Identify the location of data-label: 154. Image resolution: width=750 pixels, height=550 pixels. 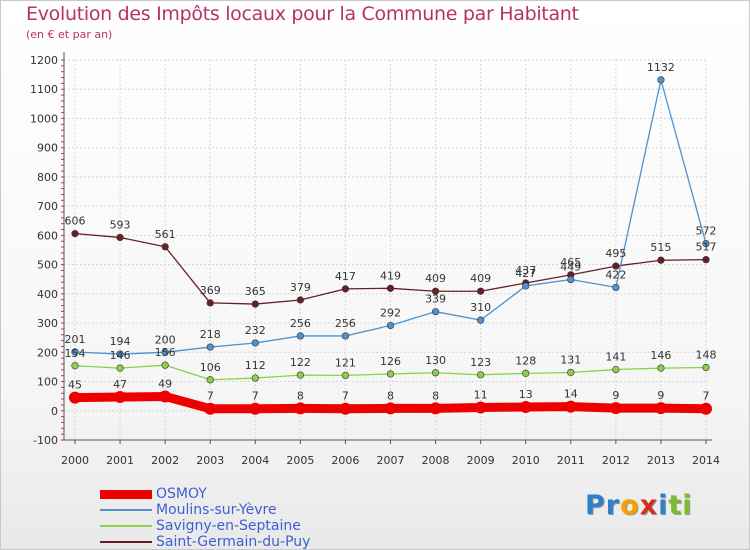
(75, 353).